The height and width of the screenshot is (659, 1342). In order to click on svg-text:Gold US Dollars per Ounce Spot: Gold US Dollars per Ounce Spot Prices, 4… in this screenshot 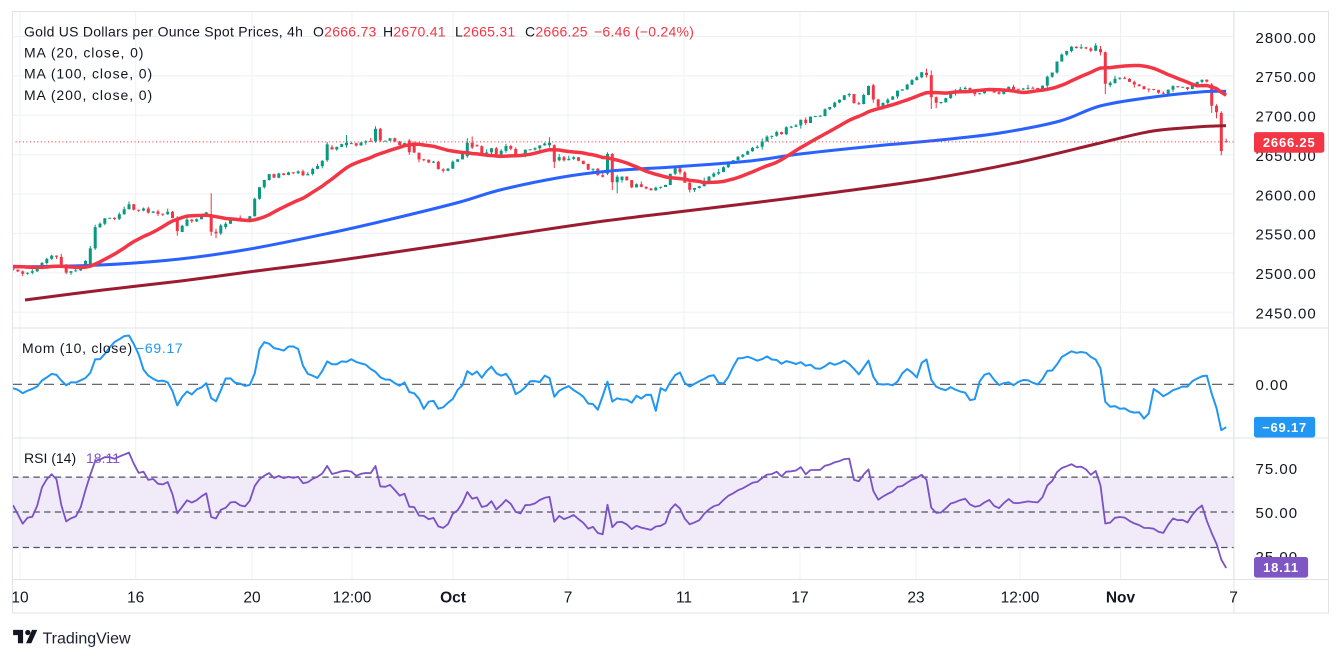, I will do `click(359, 32)`.